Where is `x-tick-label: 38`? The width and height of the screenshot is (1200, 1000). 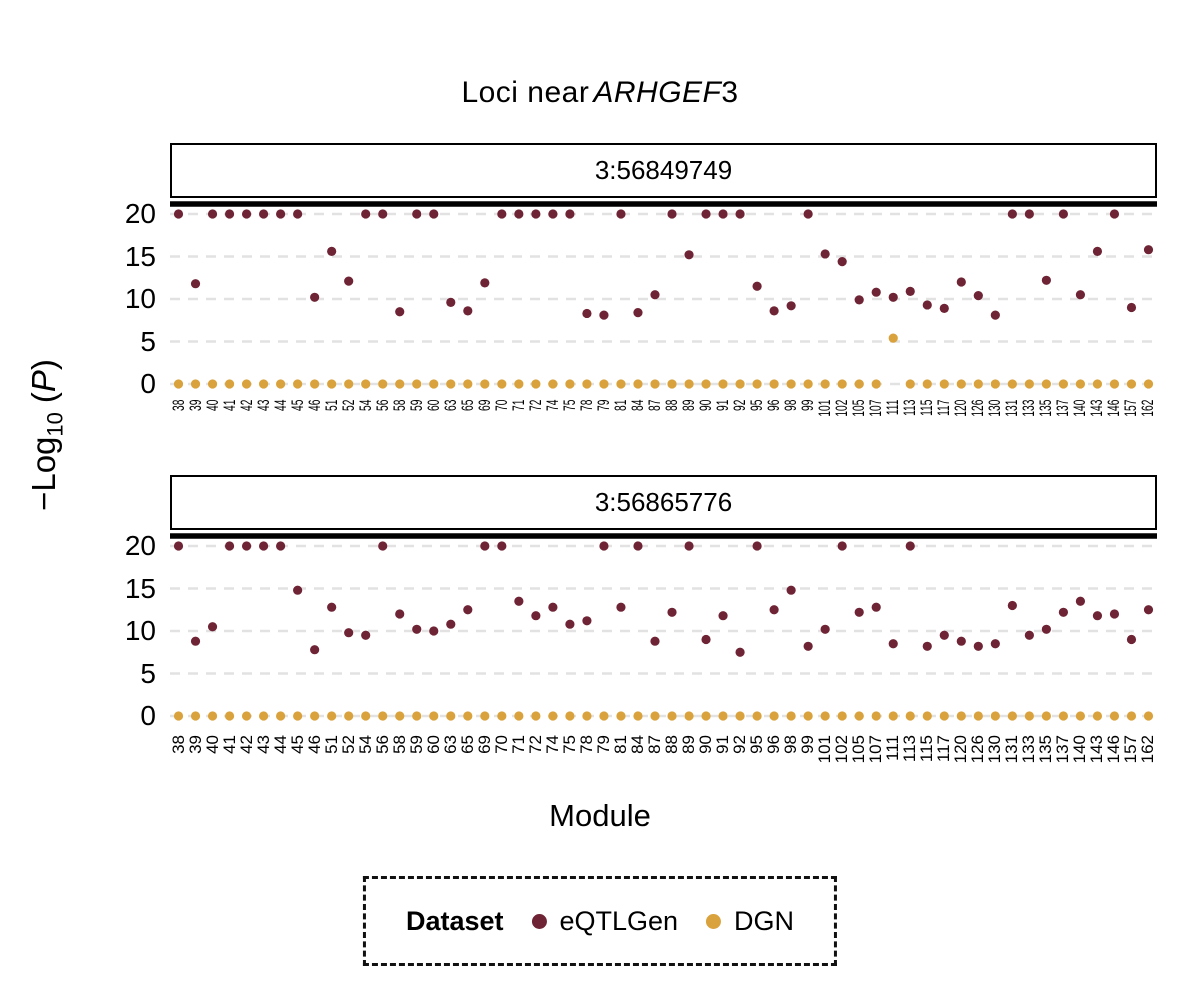
x-tick-label: 38 is located at coordinates (178, 744).